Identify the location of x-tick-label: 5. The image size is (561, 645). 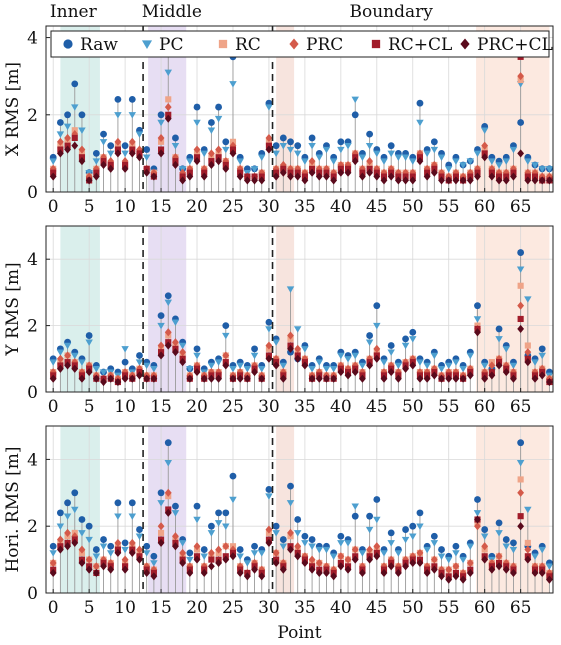
(89, 407).